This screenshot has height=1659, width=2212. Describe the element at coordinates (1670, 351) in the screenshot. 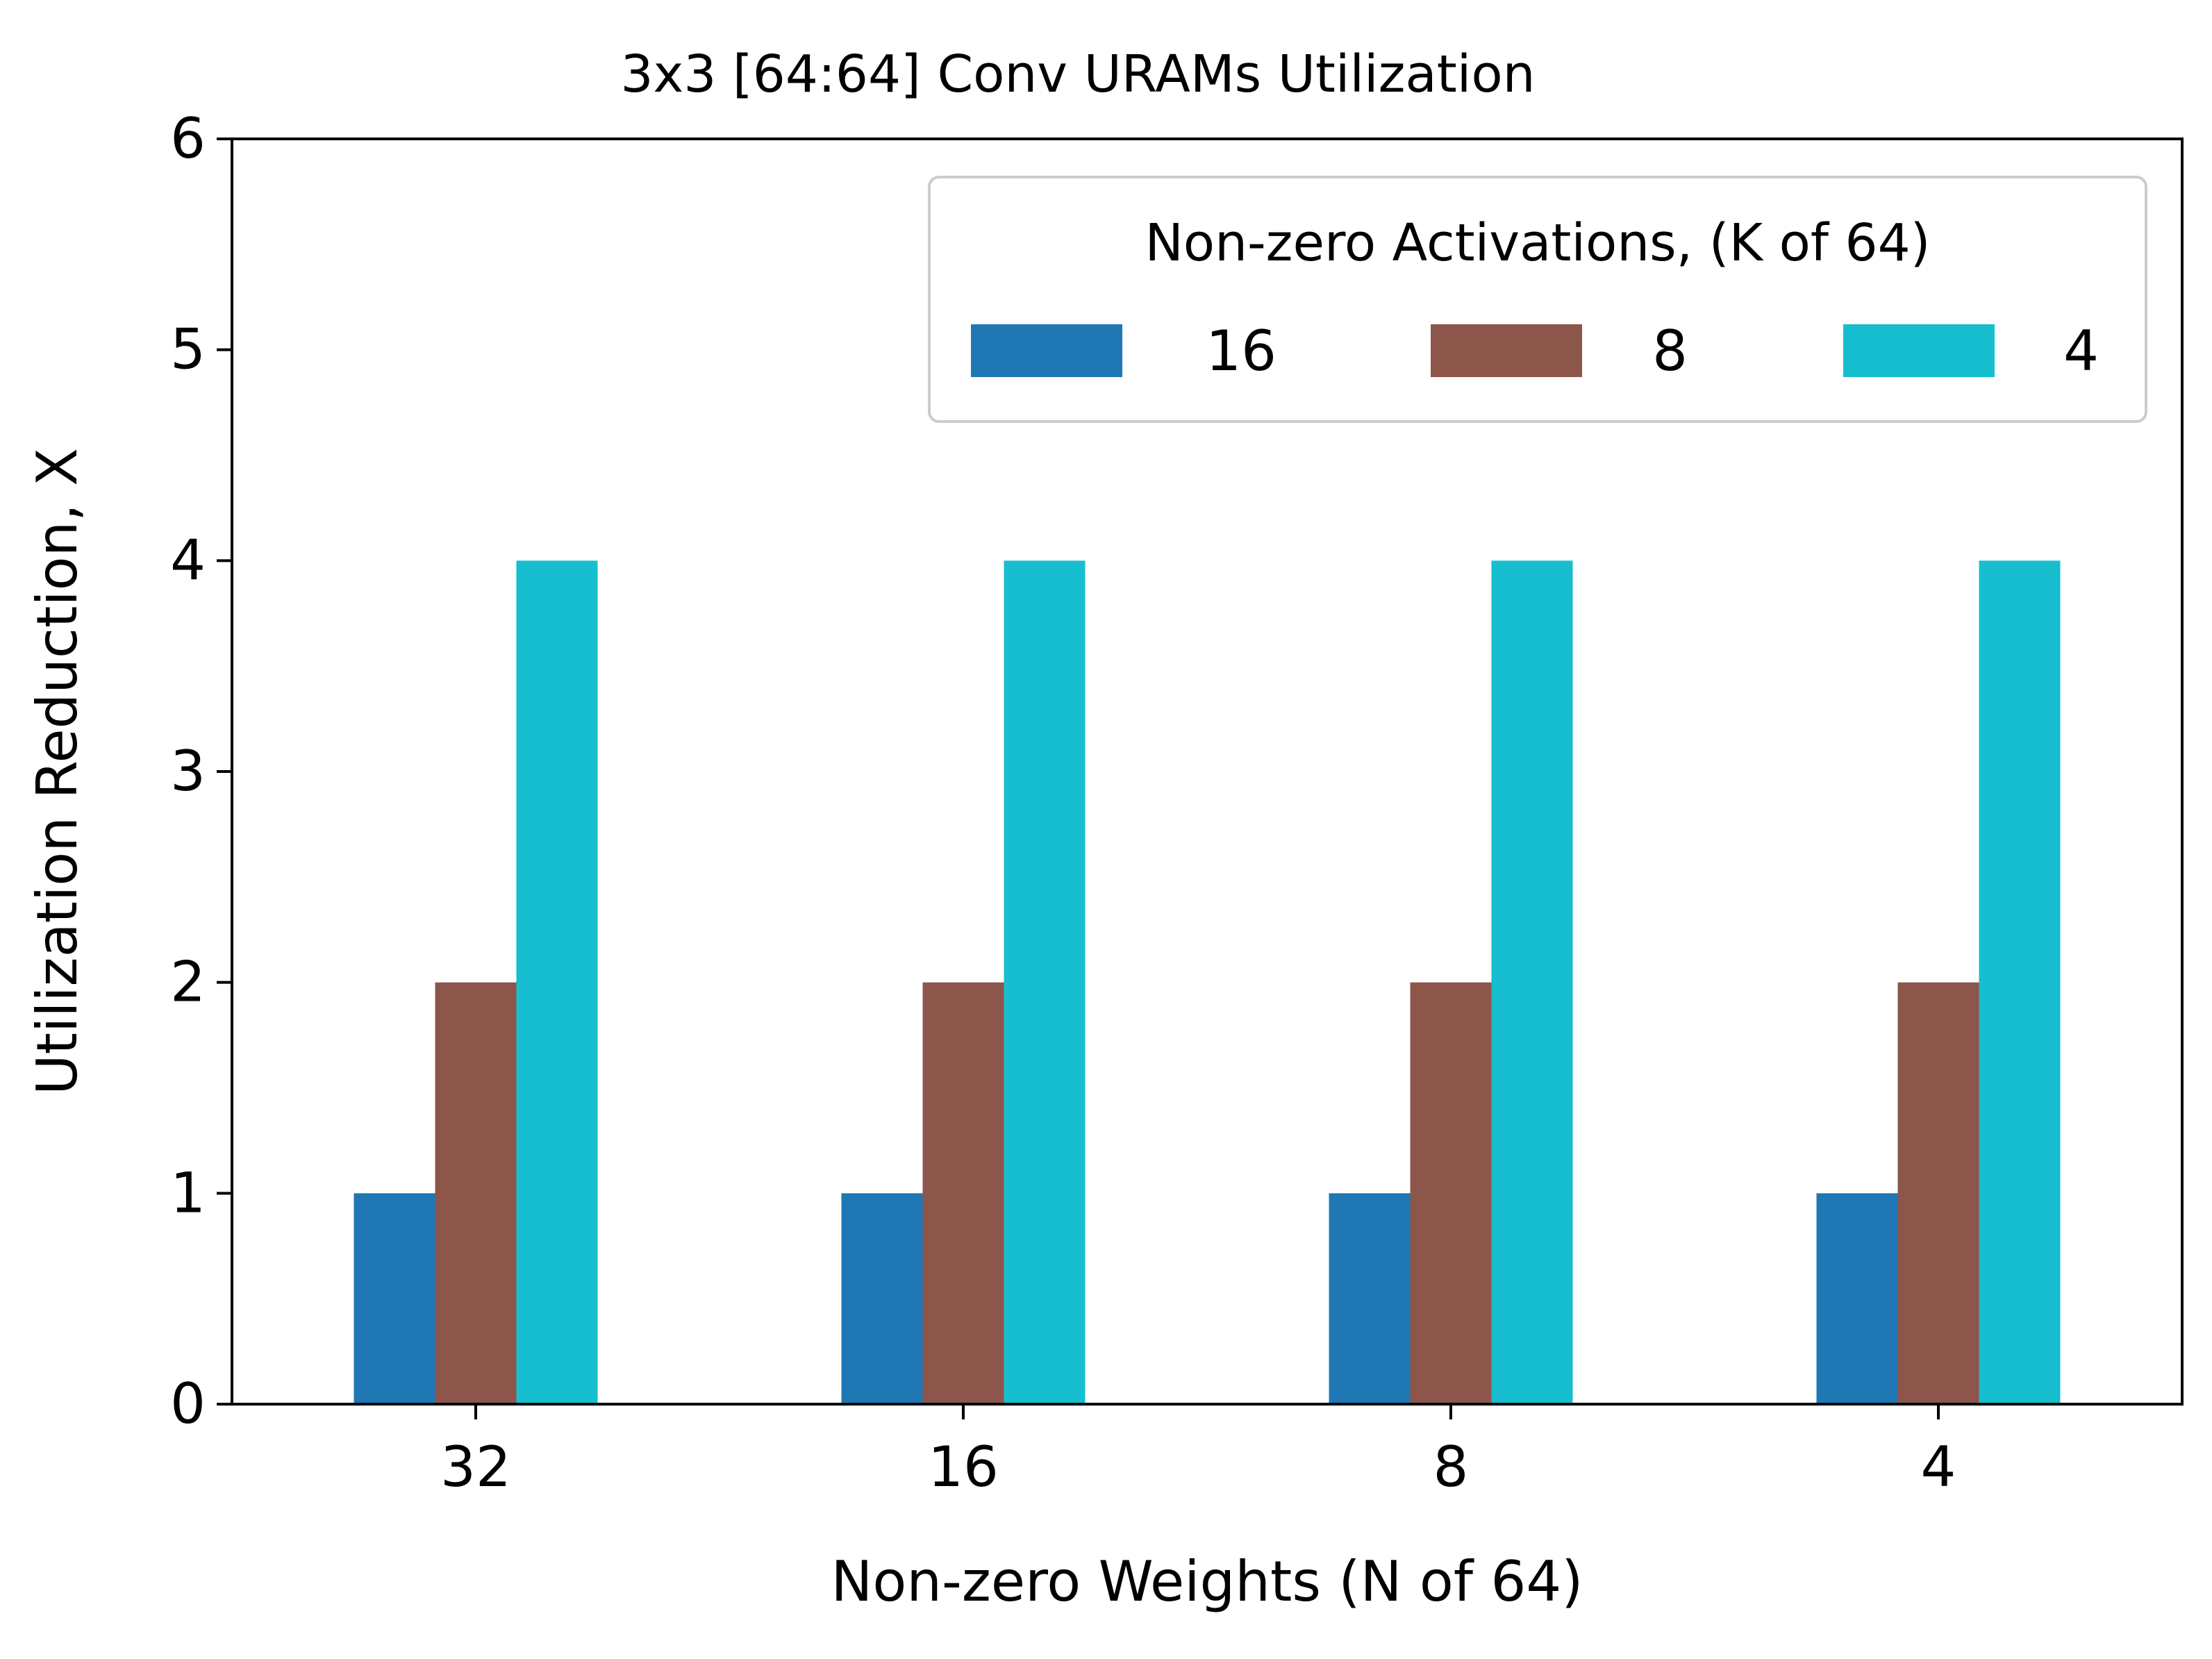

I see `legend-label-8: 8` at that location.